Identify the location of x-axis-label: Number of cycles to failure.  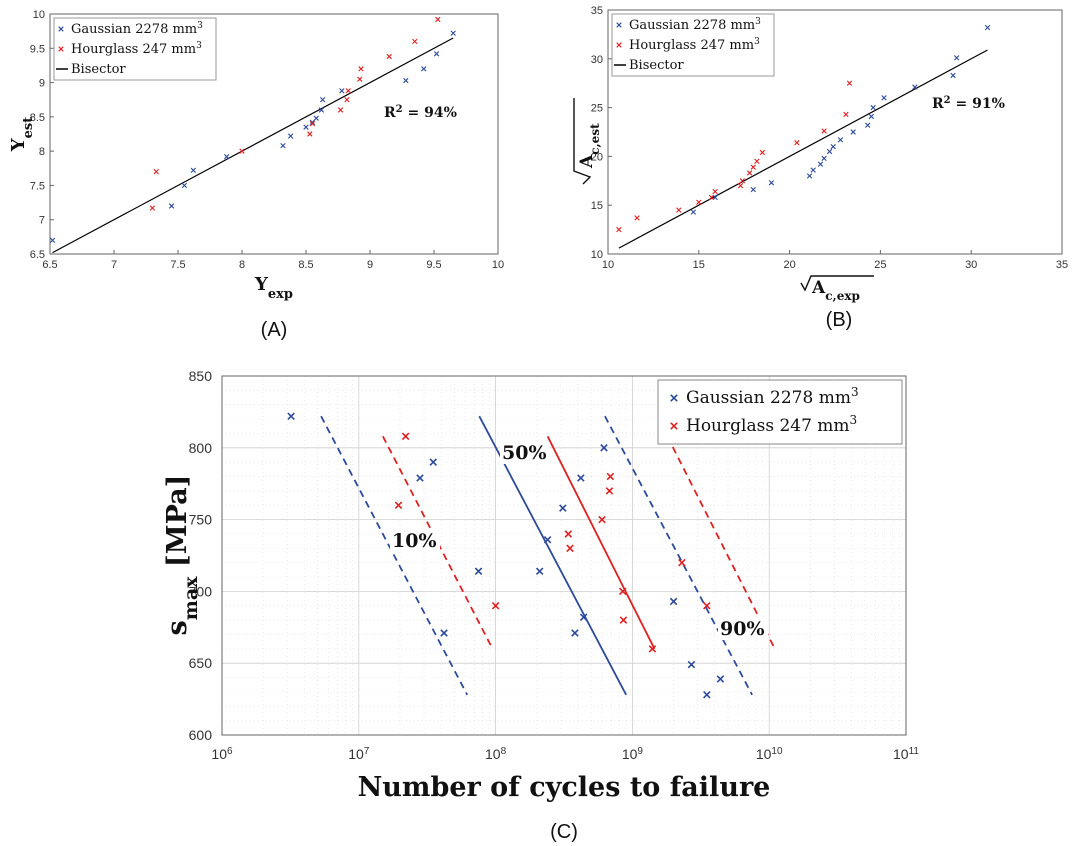
(564, 787).